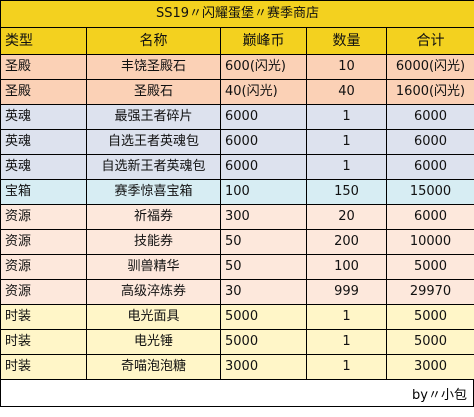 This screenshot has width=474, height=417. I want to click on header-row: 类型 名称 巅峰币 数量 合计, so click(237, 41).